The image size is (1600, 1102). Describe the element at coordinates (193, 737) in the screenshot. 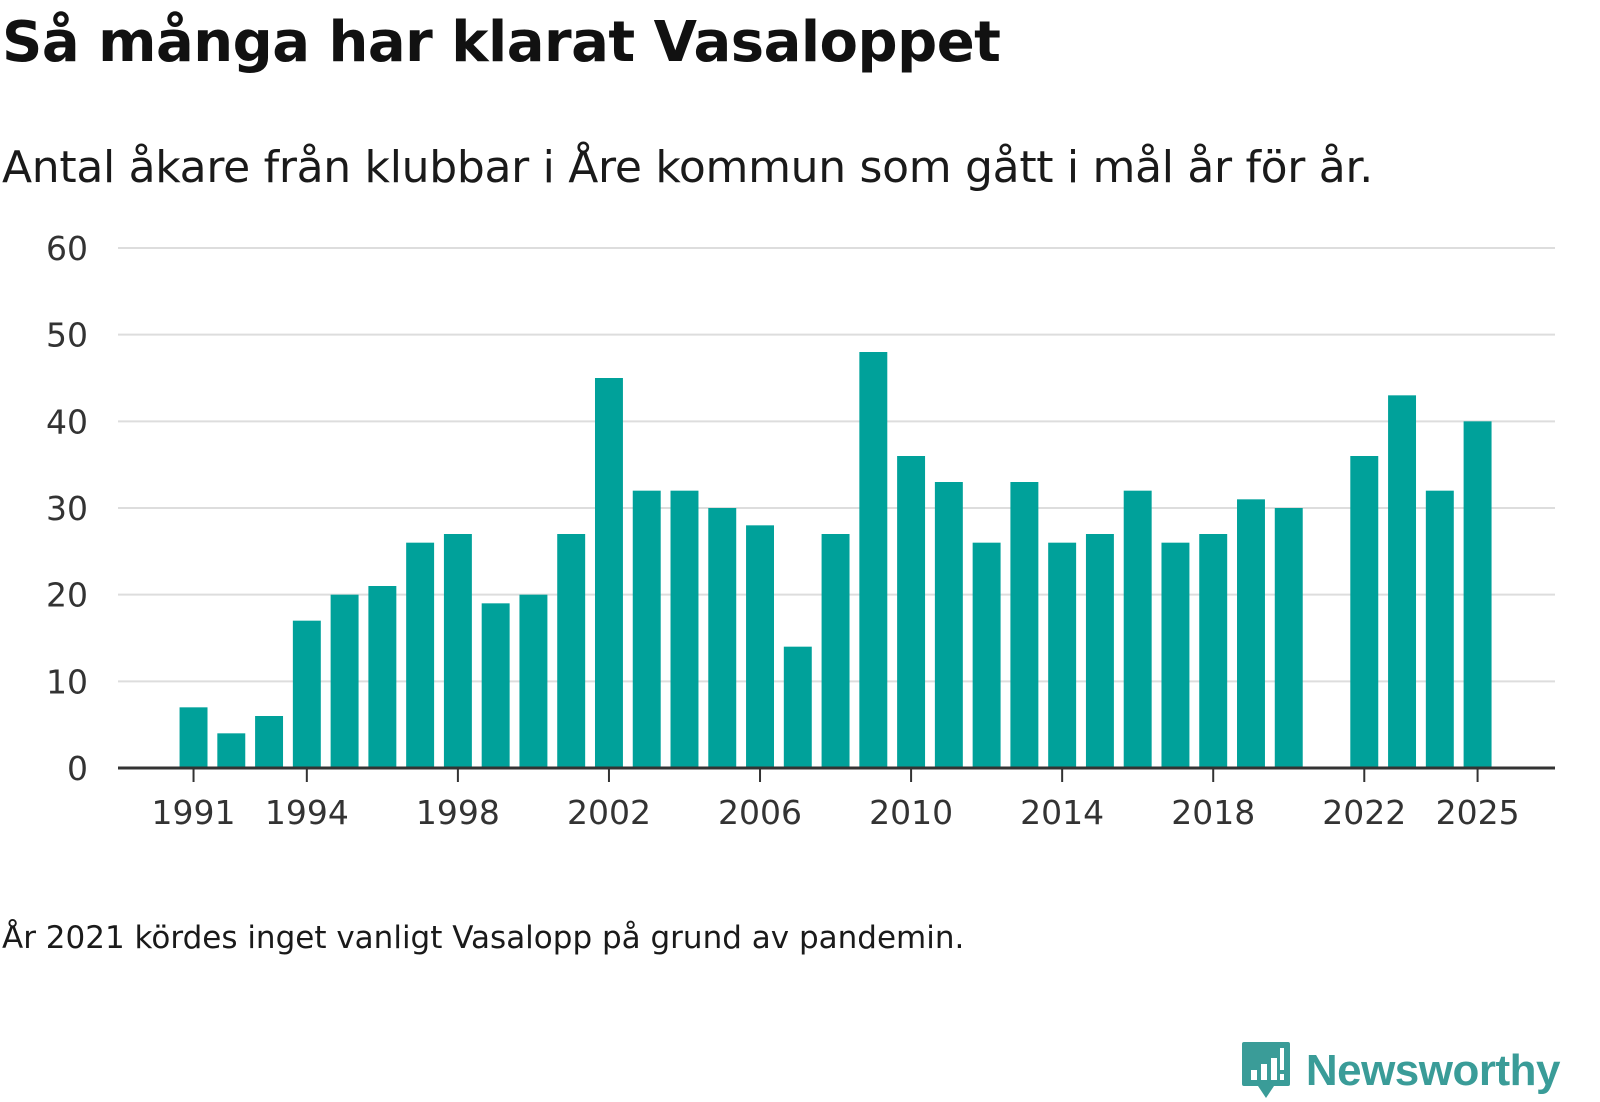

I see `bar-1991` at that location.